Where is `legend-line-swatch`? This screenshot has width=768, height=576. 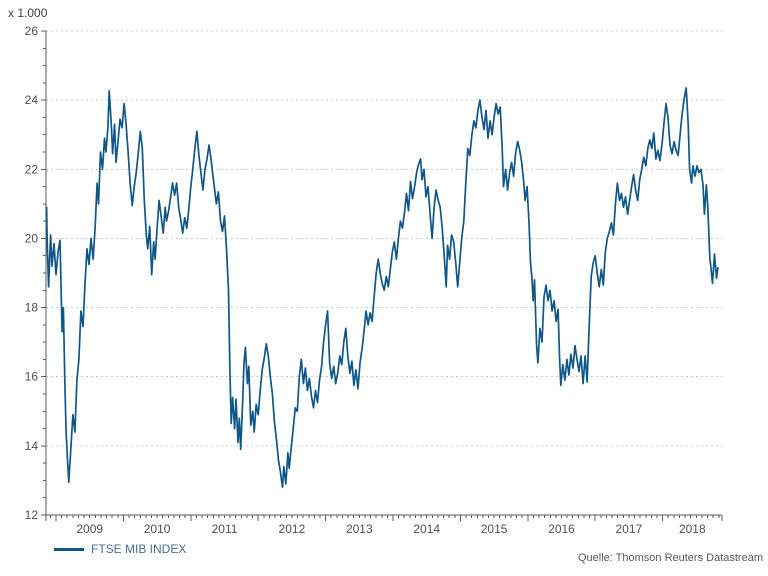
legend-line-swatch is located at coordinates (69, 549).